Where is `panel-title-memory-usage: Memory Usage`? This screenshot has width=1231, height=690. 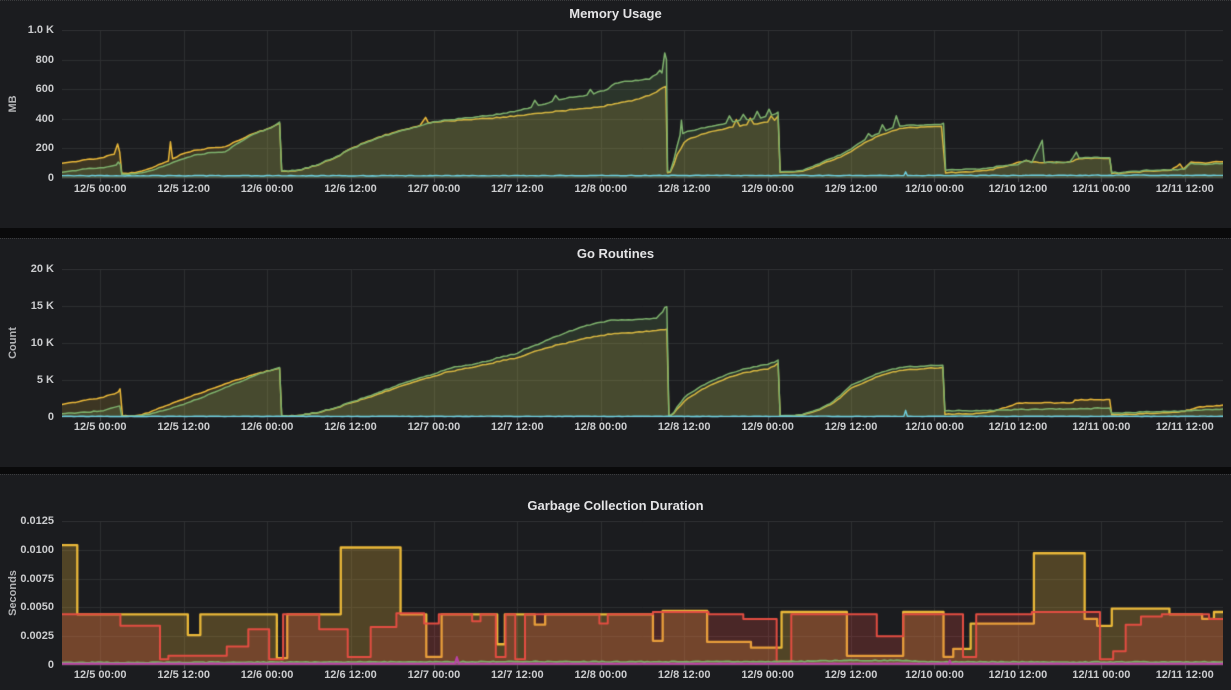
panel-title-memory-usage: Memory Usage is located at coordinates (615, 13).